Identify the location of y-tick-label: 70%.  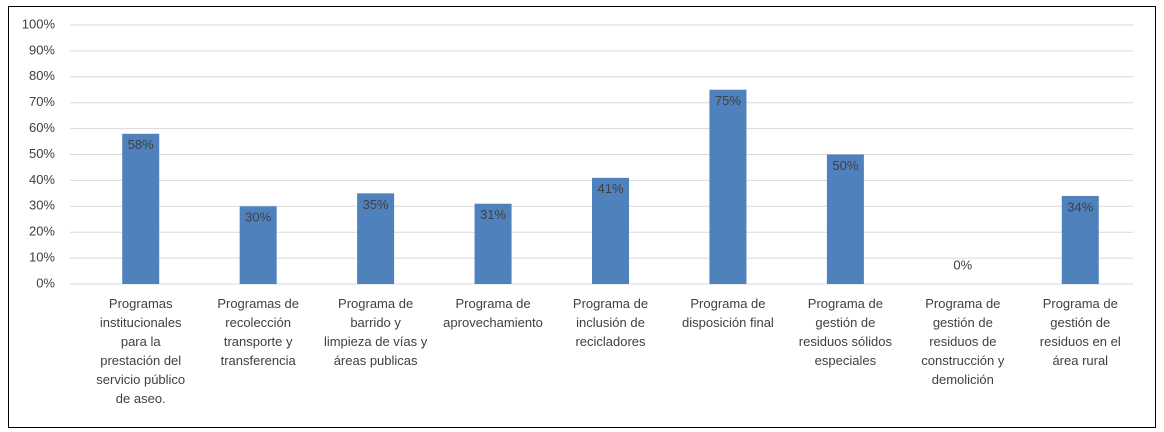
(42, 101).